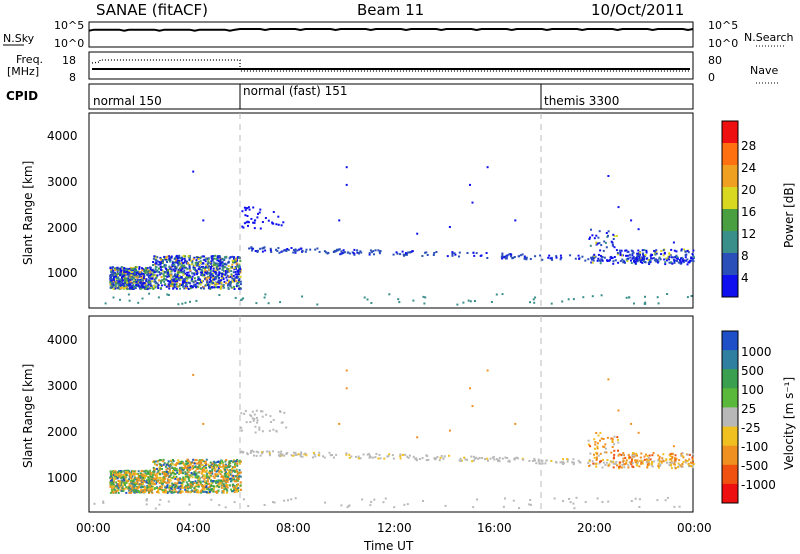  What do you see at coordinates (748, 190) in the screenshot?
I see `power-cbar-20: 20` at bounding box center [748, 190].